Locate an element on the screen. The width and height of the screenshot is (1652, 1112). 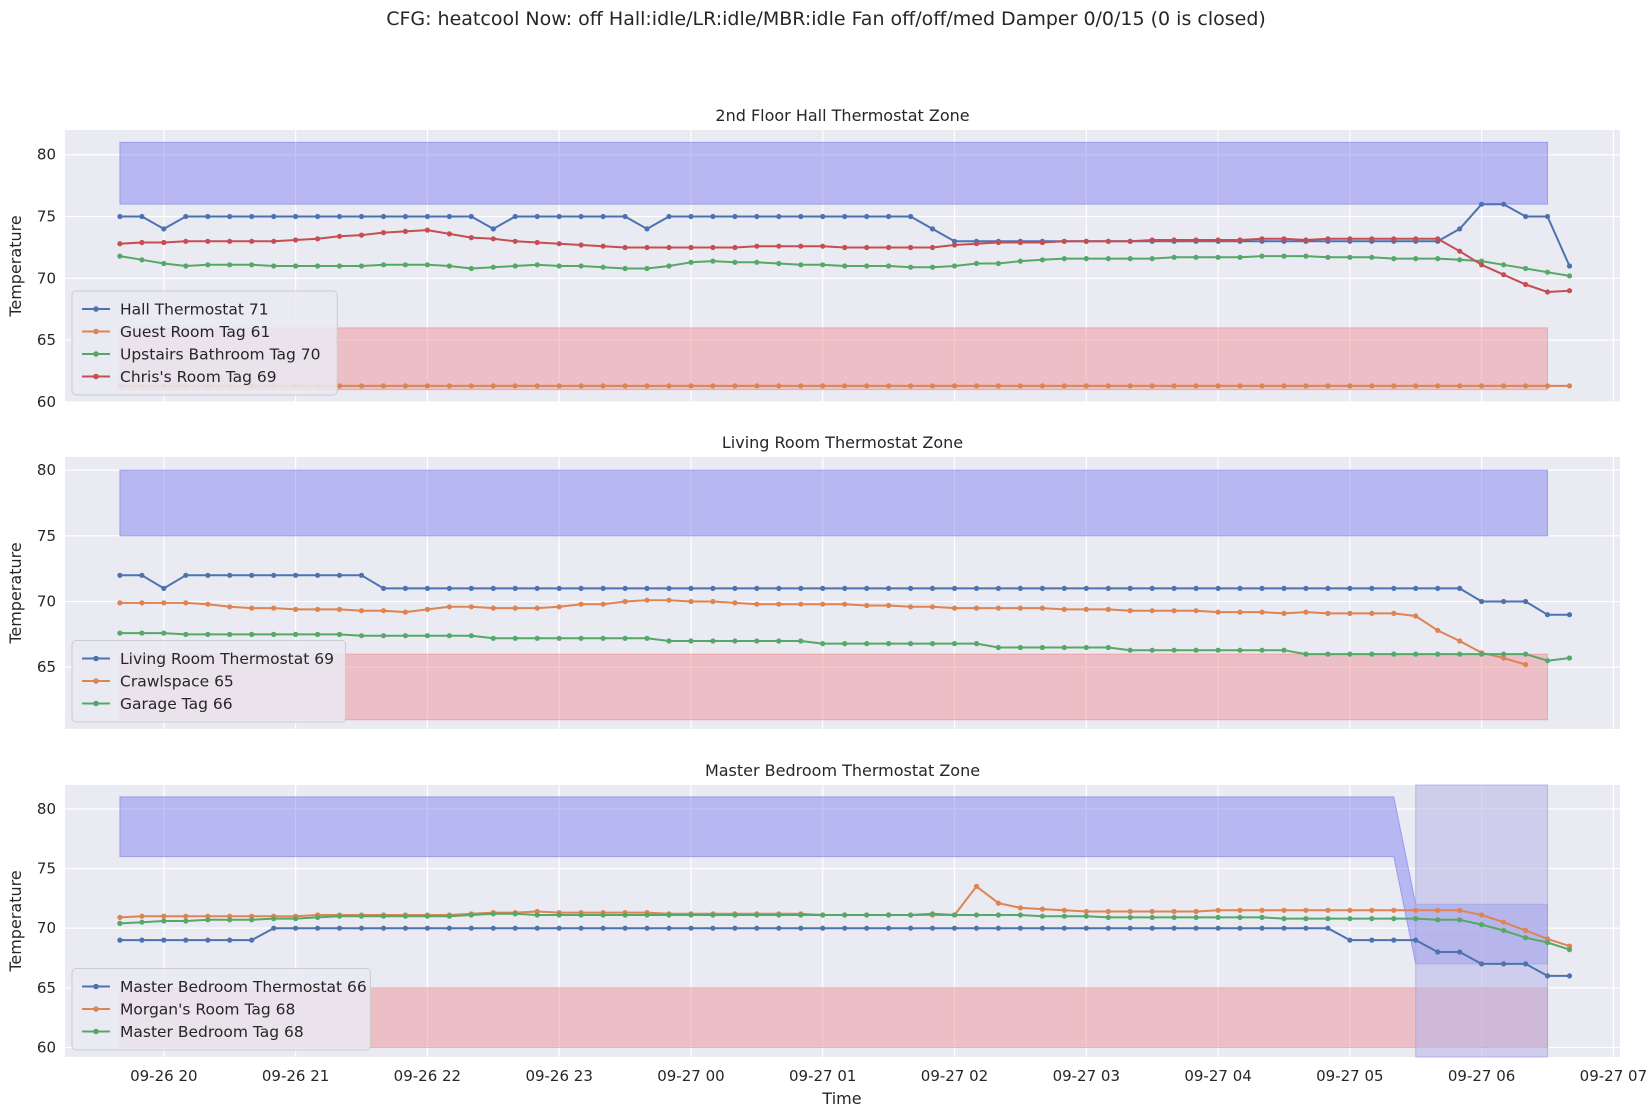
x-tick-label: 09-27 00 is located at coordinates (690, 1076).